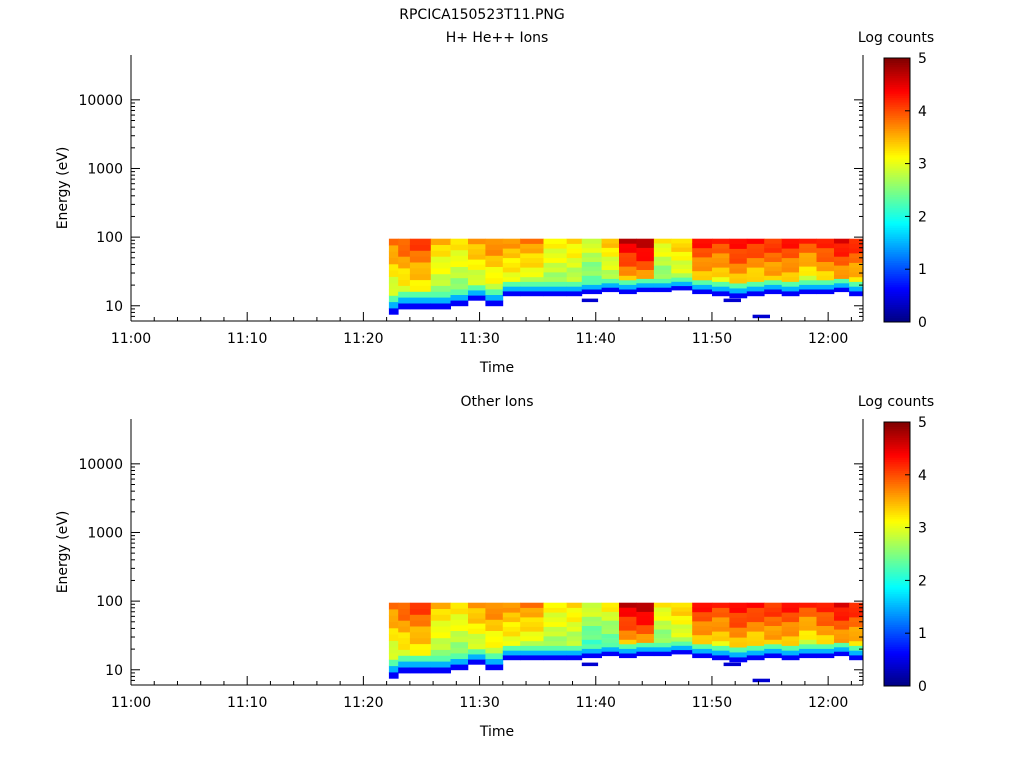 Image resolution: width=1024 pixels, height=768 pixels. What do you see at coordinates (496, 732) in the screenshot?
I see `x-axis-label: Time` at bounding box center [496, 732].